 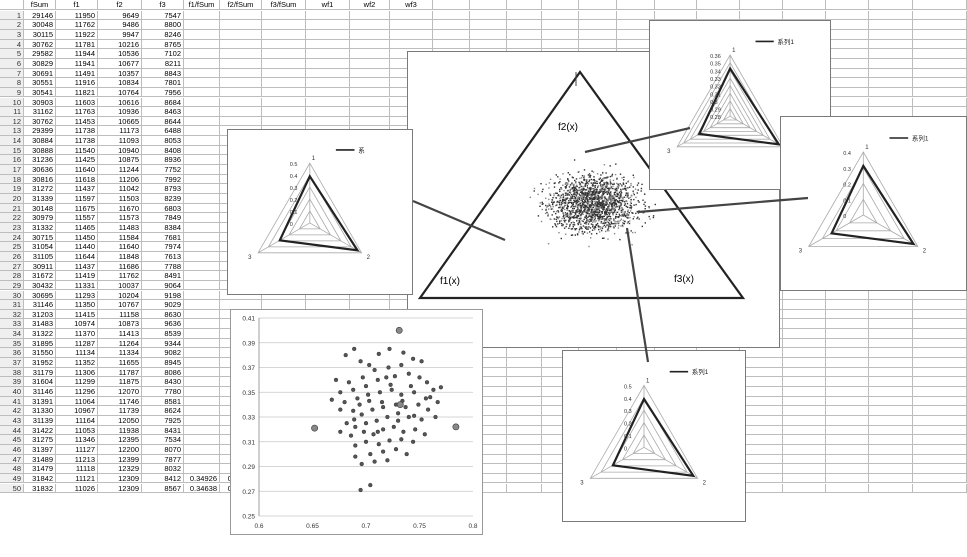 What do you see at coordinates (77, 218) in the screenshot?
I see `cell: 11557` at bounding box center [77, 218].